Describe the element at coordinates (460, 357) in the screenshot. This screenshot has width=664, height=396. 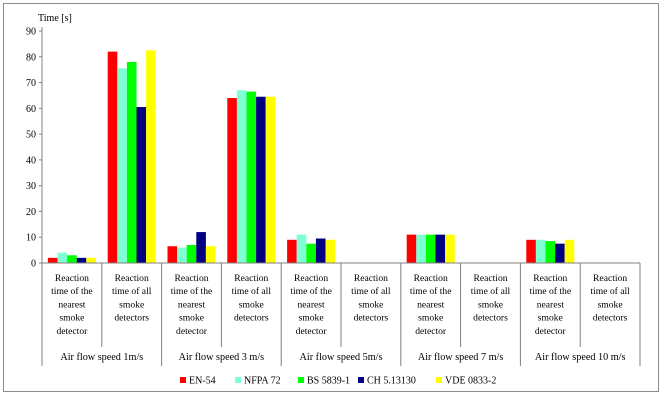
I see `group-label: Air flow speed 7 m/s` at that location.